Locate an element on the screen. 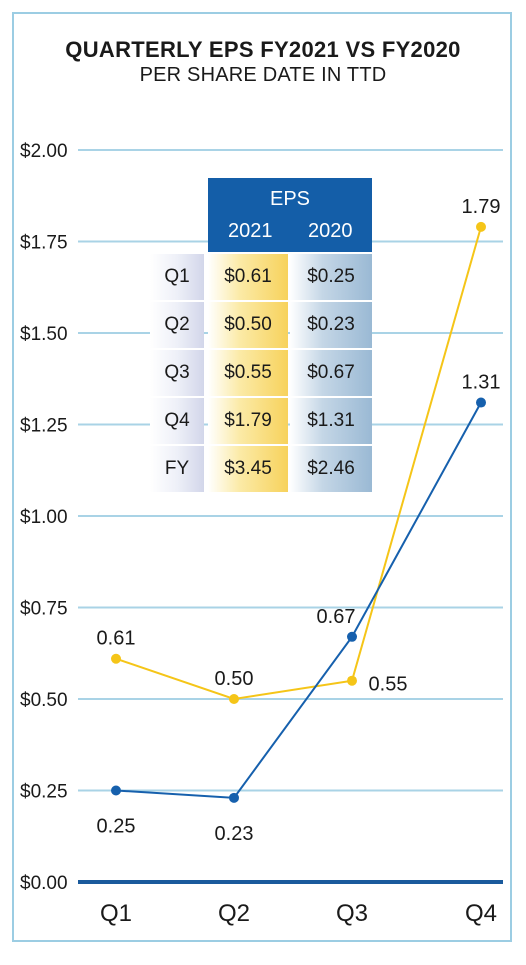  table-row: FY $3.45 $2.46 is located at coordinates (261, 469).